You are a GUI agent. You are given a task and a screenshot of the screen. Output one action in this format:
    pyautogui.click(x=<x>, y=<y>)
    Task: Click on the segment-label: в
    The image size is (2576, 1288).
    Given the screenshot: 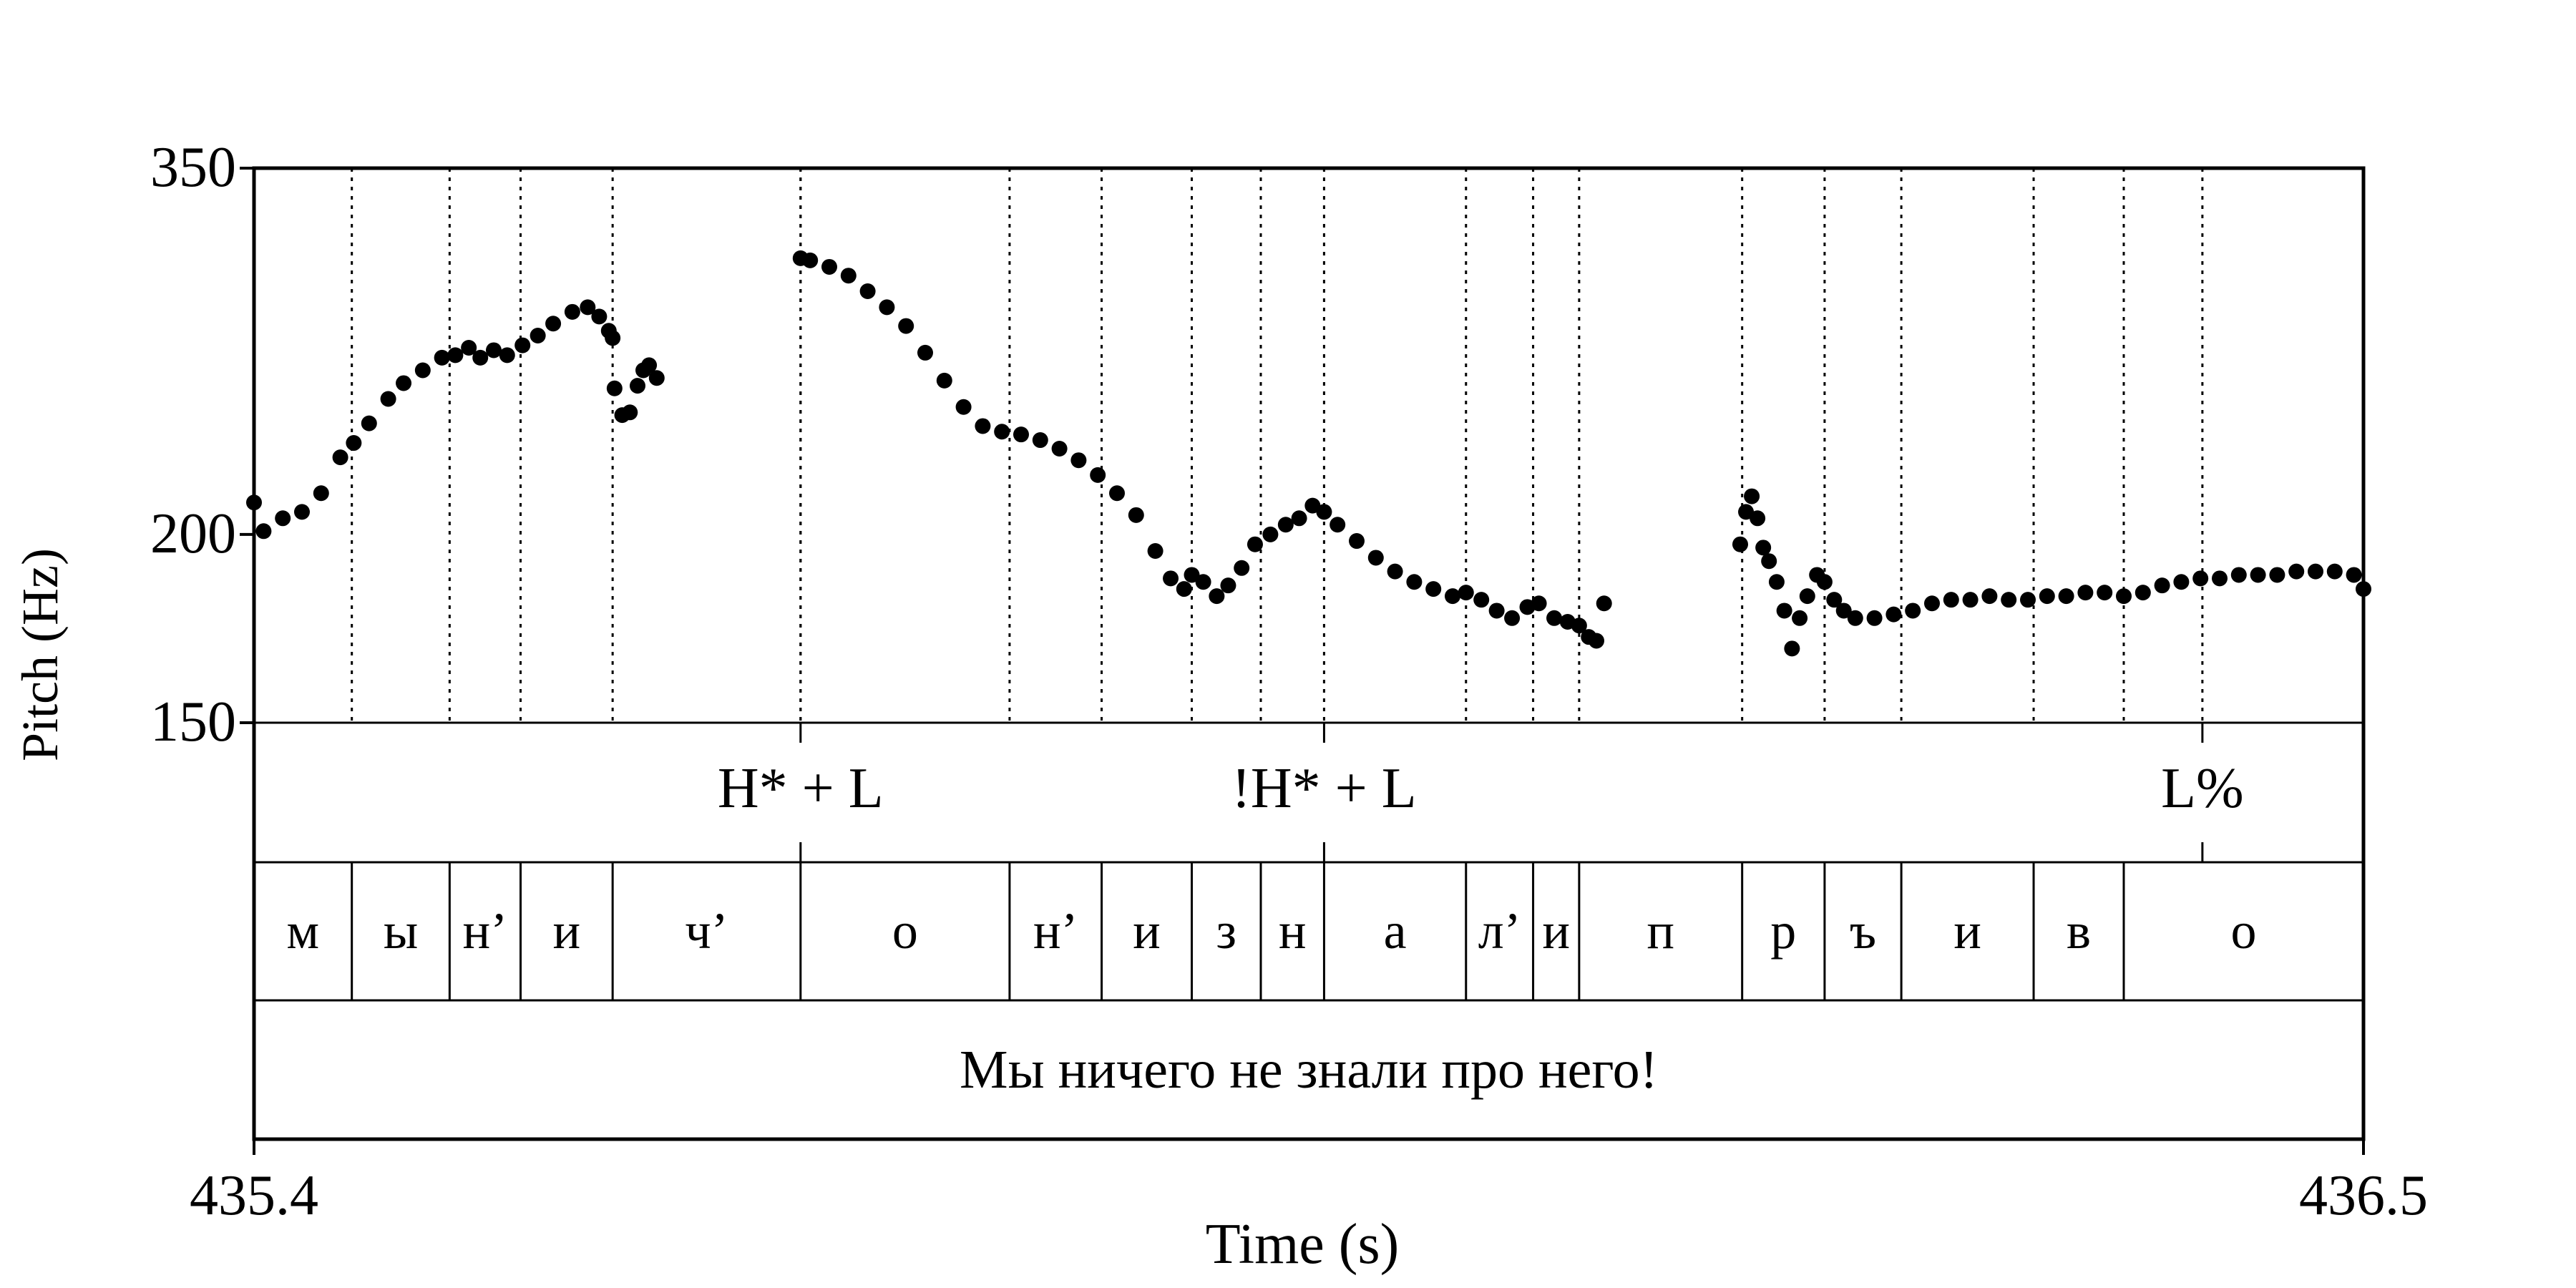 What is the action you would take?
    pyautogui.click(x=2079, y=931)
    